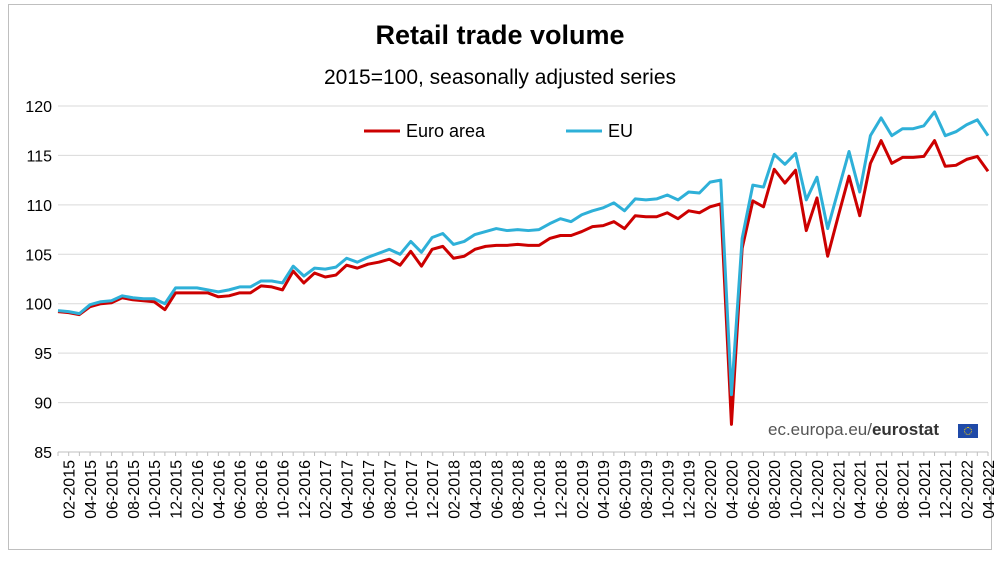 The height and width of the screenshot is (562, 1000). I want to click on x-tick-label: 08-2021, so click(903, 489).